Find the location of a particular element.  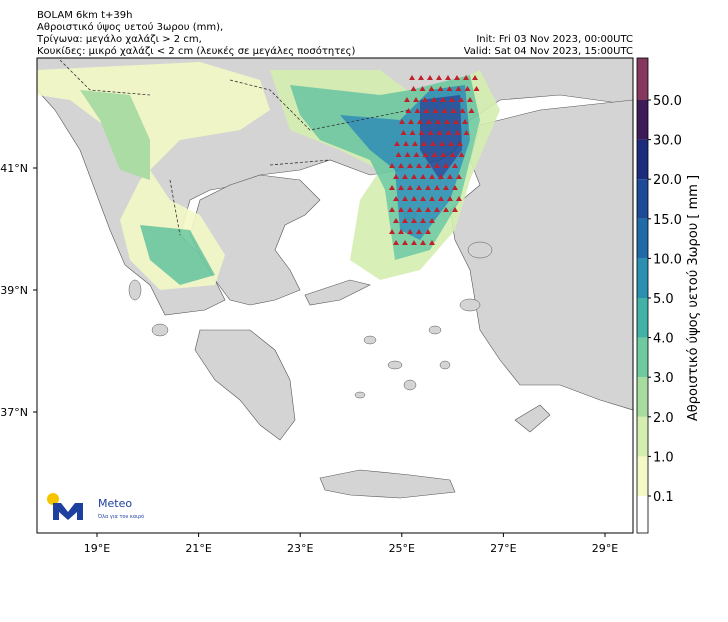

lat-label: 39°N is located at coordinates (14, 290).